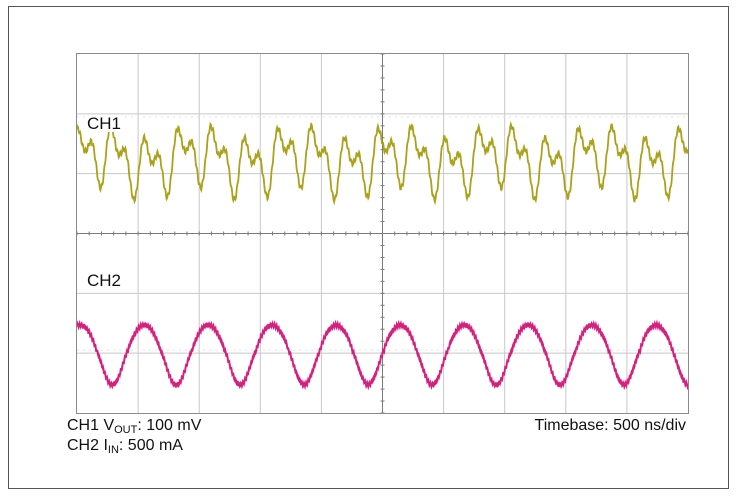  I want to click on ch2-caption-value: : 500 mA, so click(150, 445).